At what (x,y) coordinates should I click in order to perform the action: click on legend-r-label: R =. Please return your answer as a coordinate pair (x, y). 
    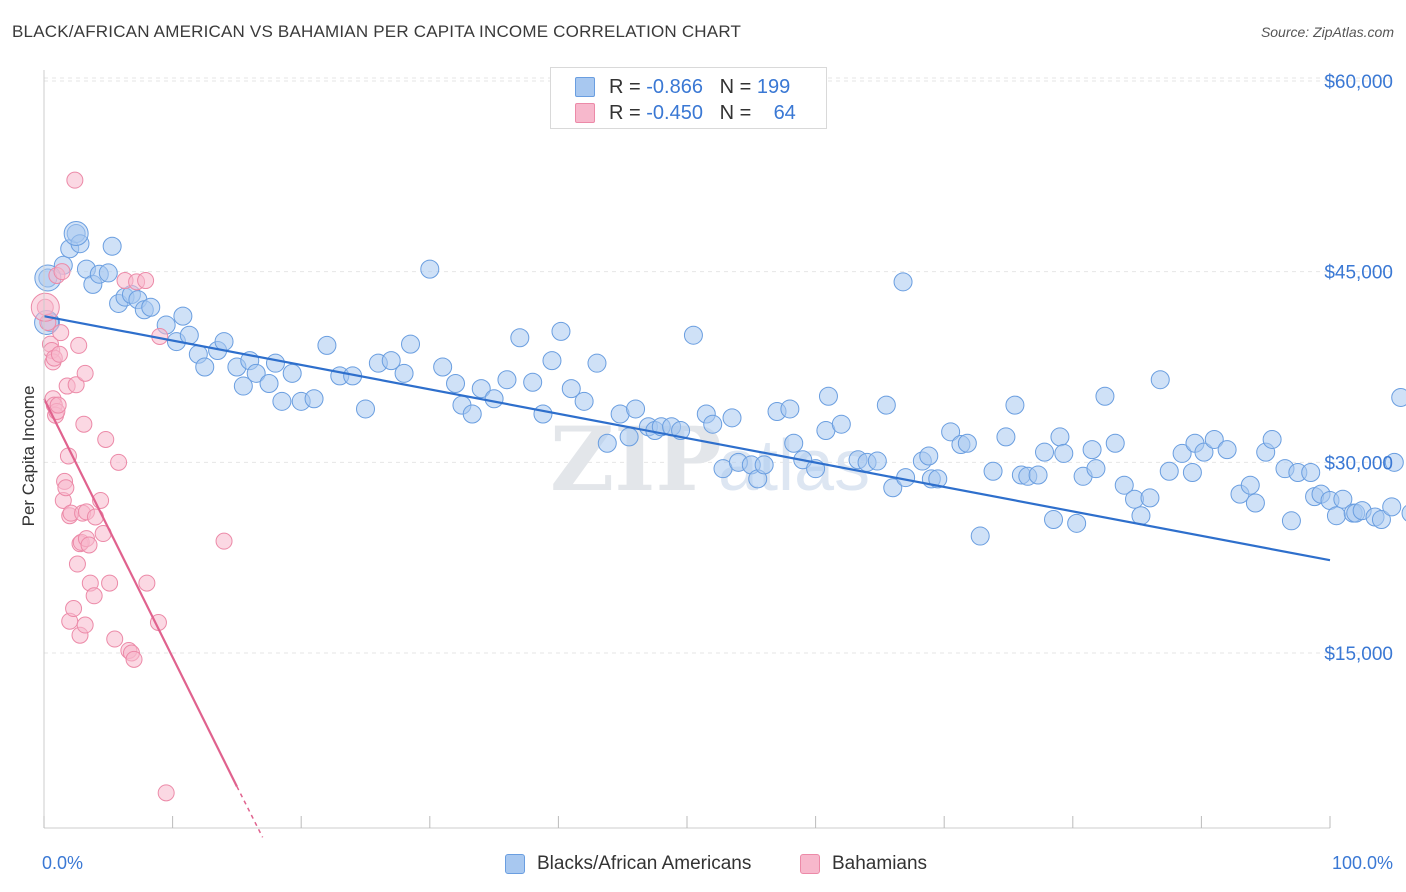
    Looking at the image, I should click on (625, 112).